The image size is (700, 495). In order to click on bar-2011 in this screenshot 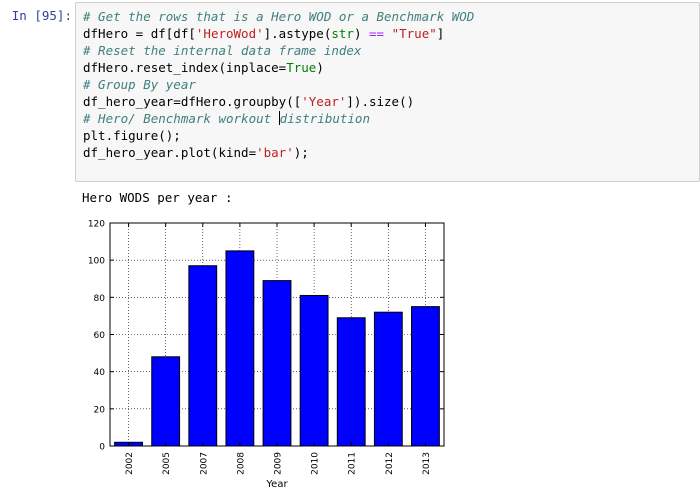, I will do `click(351, 382)`.